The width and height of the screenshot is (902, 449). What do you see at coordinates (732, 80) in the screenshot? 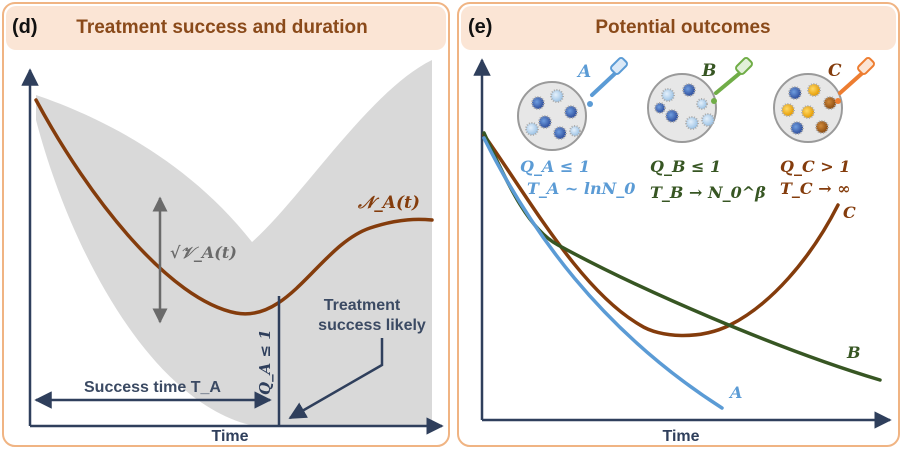
I see `pipette-b-icon` at bounding box center [732, 80].